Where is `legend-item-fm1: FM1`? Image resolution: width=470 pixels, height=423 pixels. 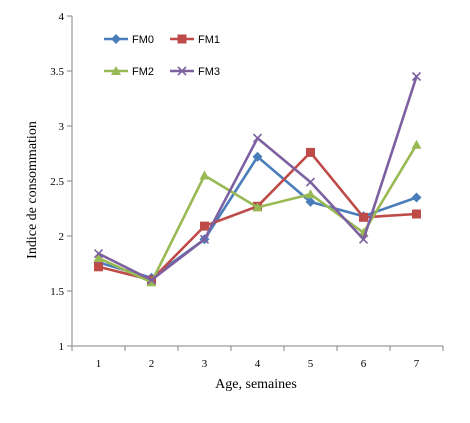
legend-item-fm1: FM1 is located at coordinates (195, 40).